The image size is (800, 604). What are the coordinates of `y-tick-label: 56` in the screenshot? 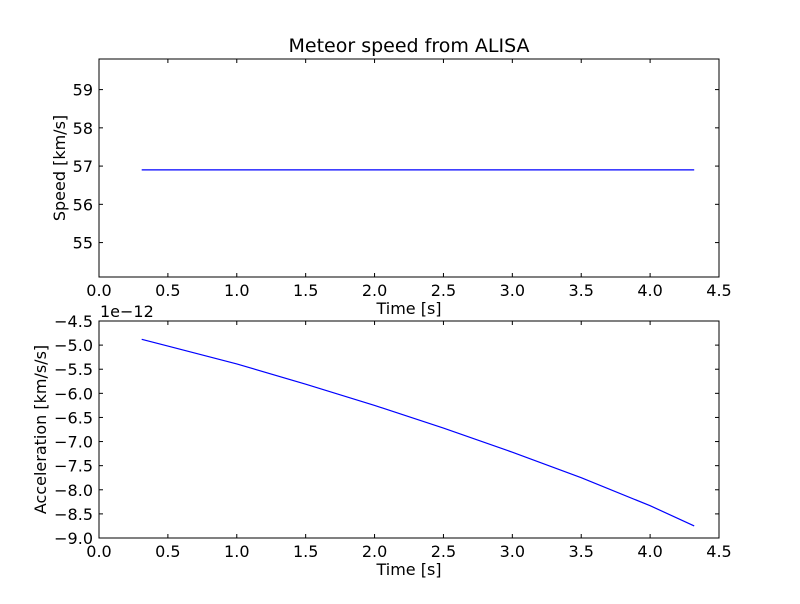 It's located at (83, 204).